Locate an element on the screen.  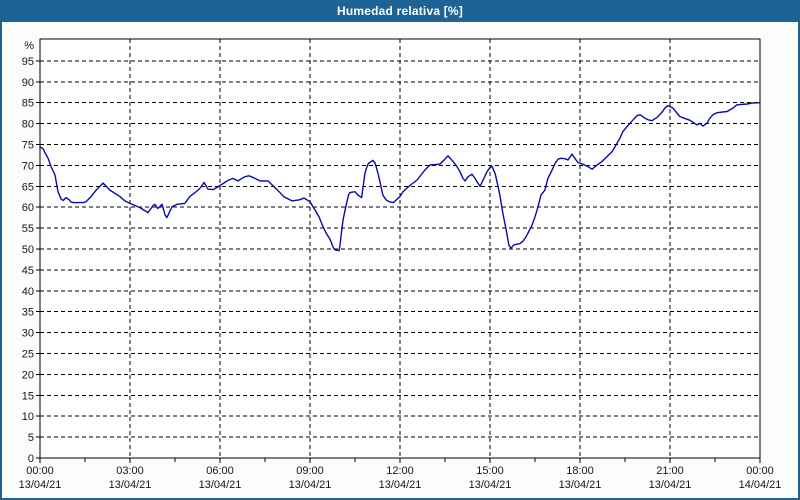
y-tick-label: 85 is located at coordinates (28, 104).